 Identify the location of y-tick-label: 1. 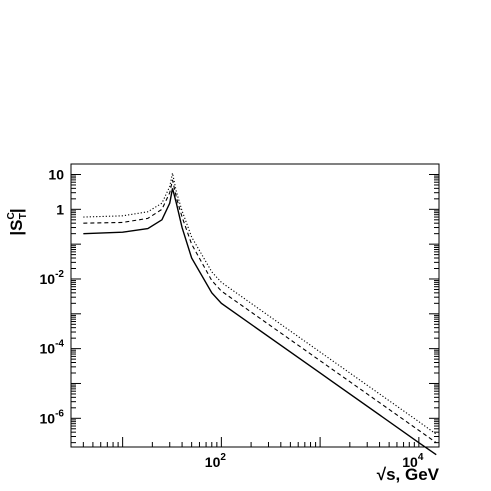
(60, 209).